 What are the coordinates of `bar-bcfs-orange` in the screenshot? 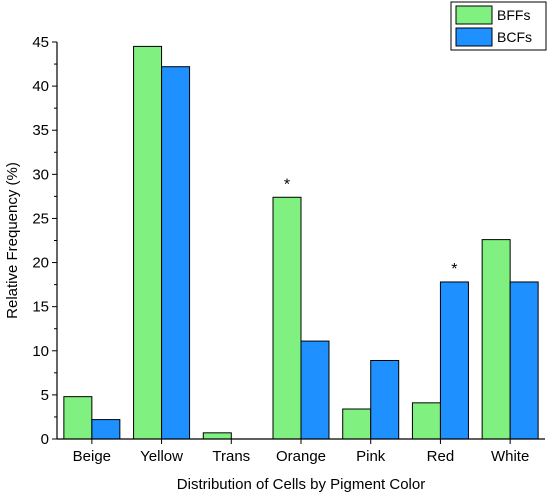 It's located at (315, 390).